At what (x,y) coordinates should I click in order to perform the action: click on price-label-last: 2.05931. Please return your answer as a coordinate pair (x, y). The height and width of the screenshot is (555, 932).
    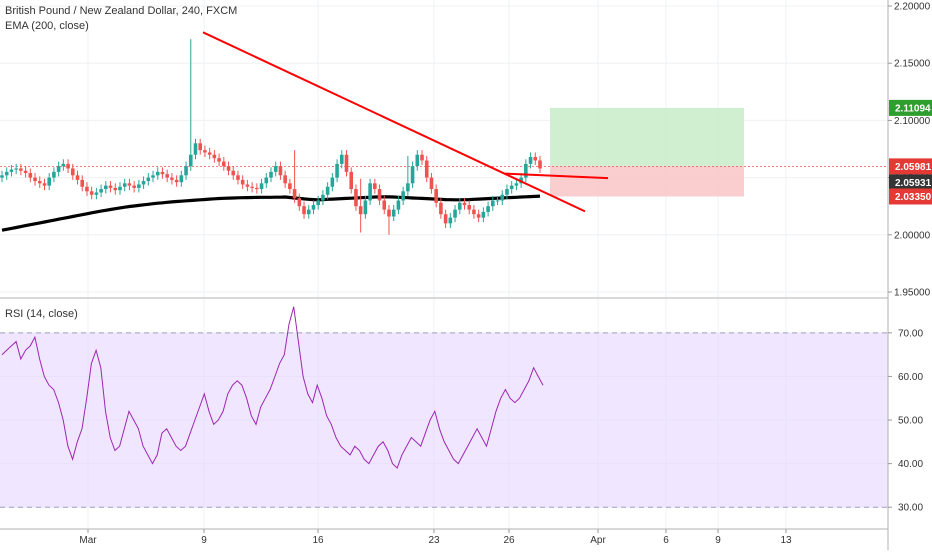
    Looking at the image, I should click on (910, 182).